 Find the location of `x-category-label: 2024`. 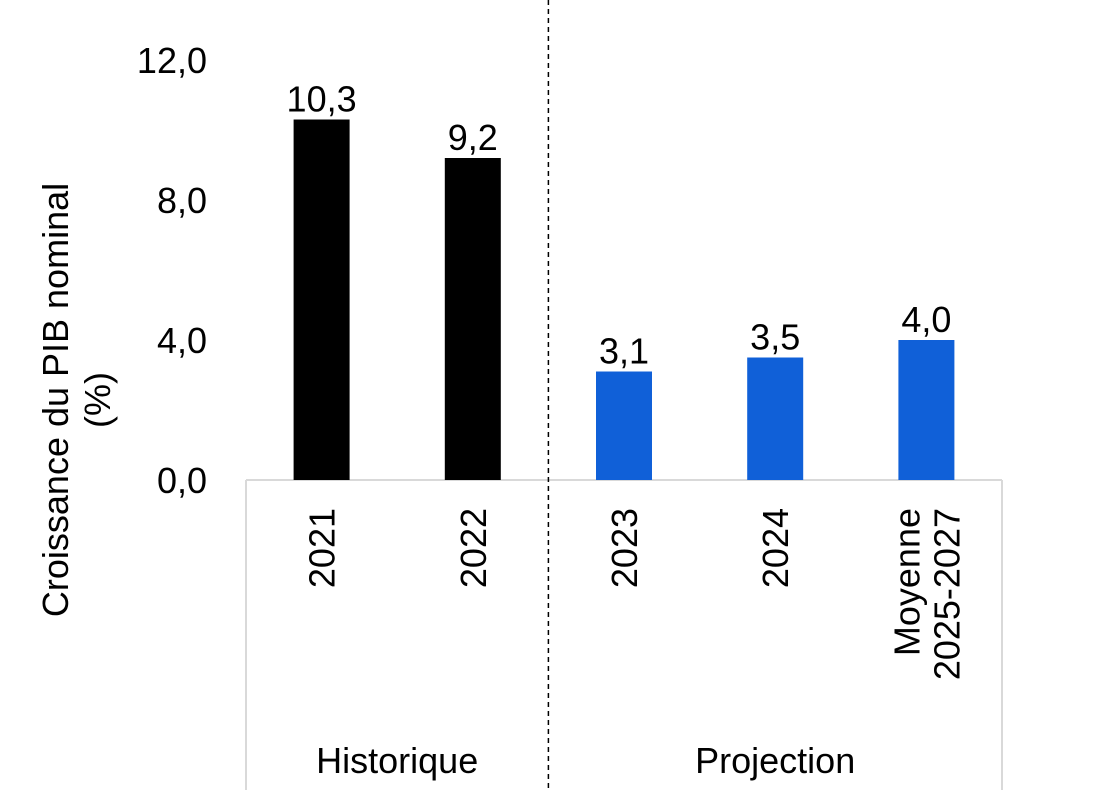

x-category-label: 2024 is located at coordinates (775, 548).